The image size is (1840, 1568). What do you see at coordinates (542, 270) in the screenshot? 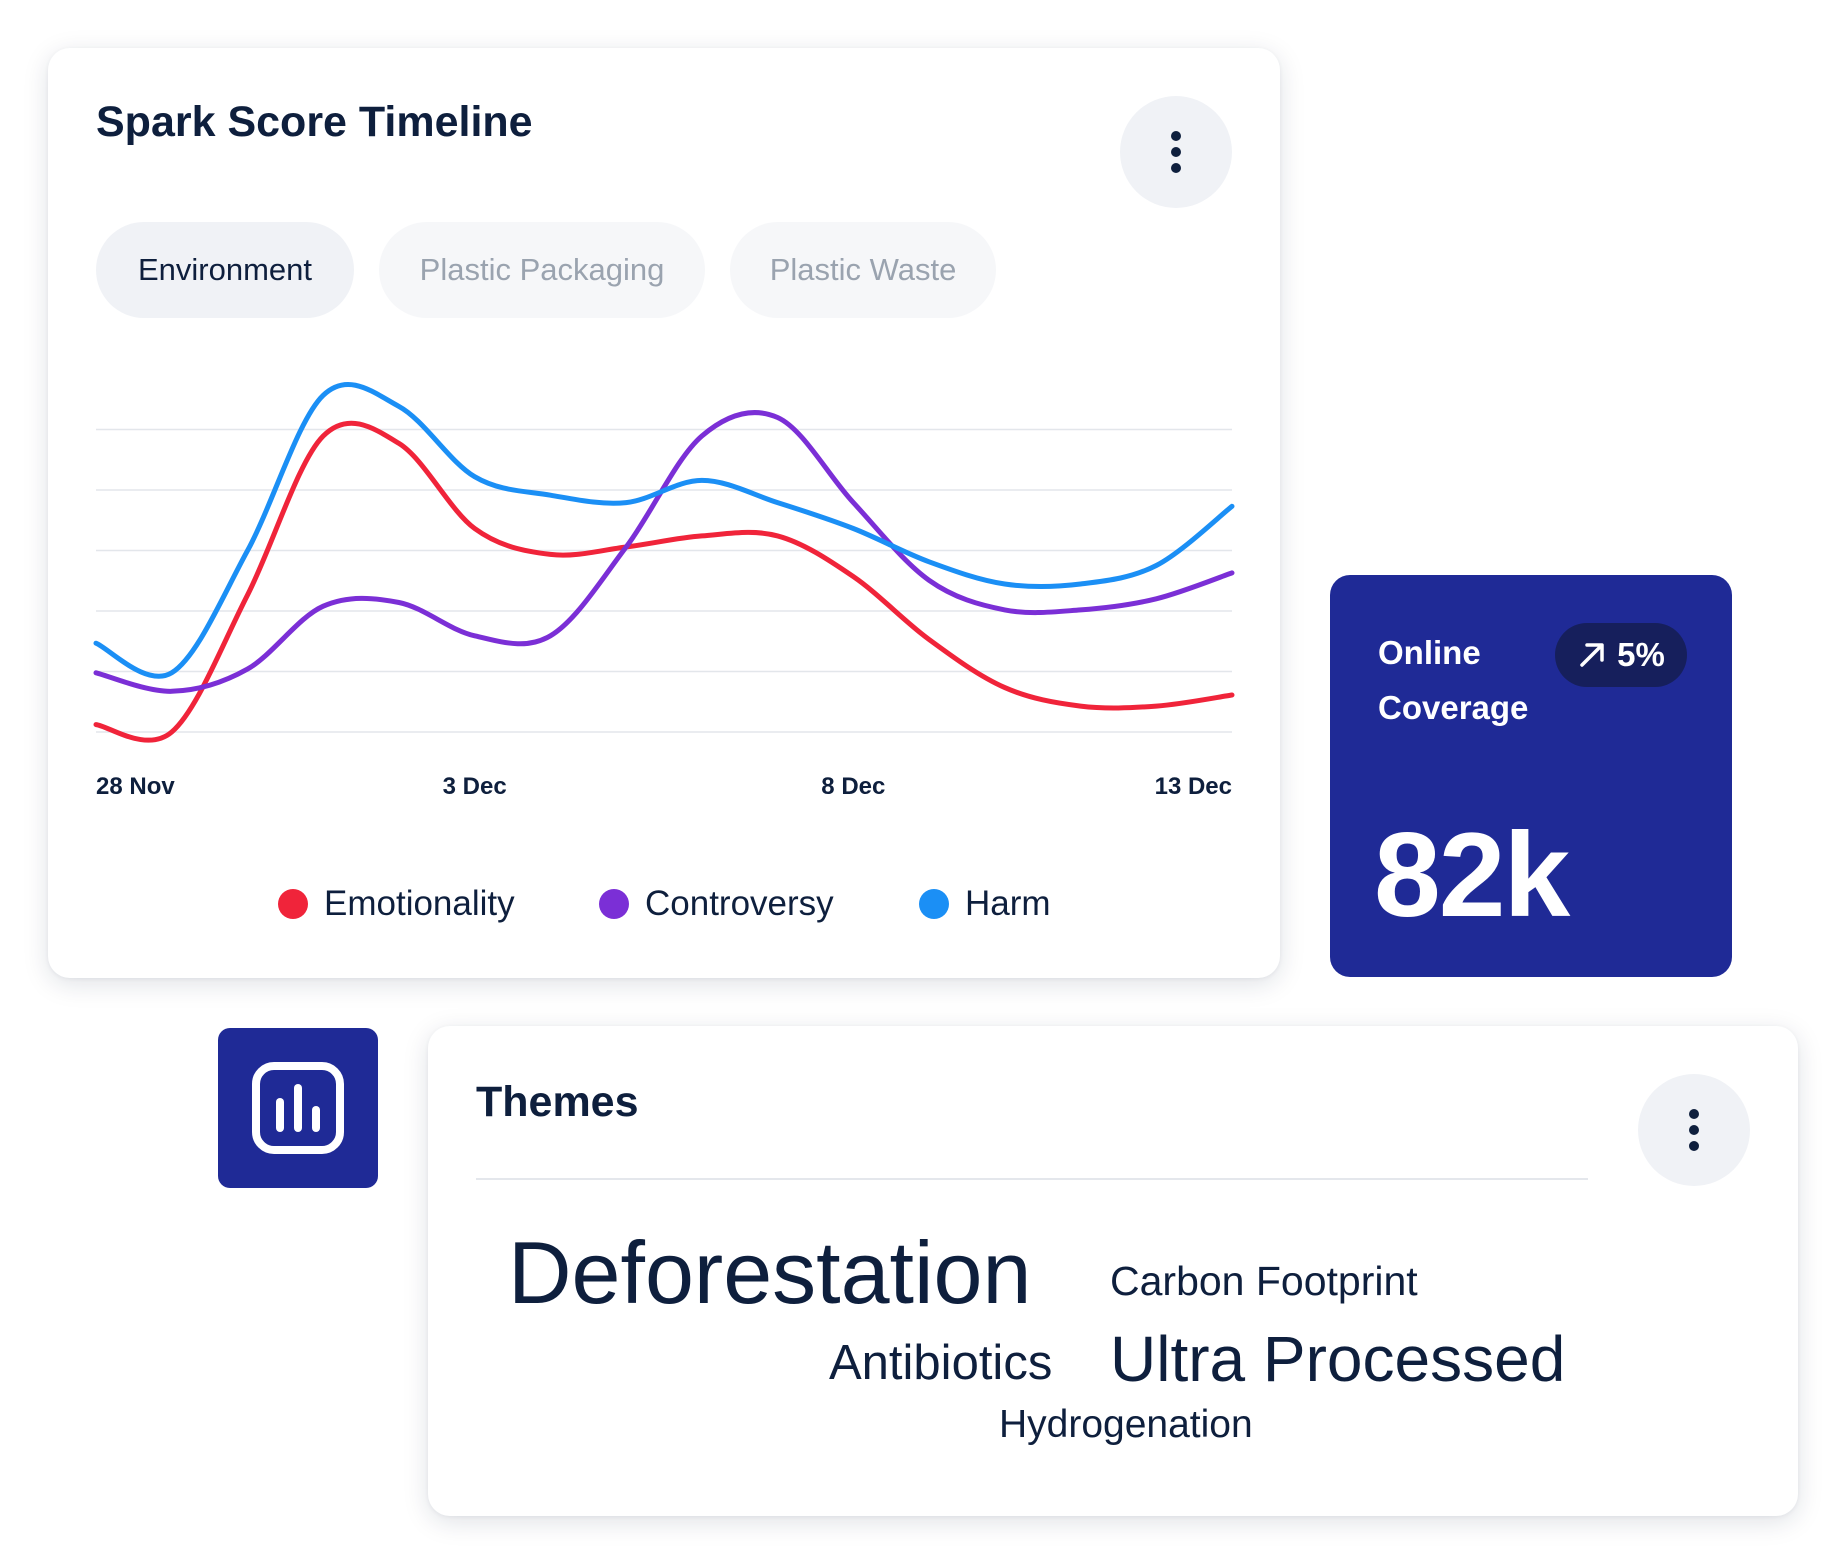
I see `tab-plastic-packaging: Plastic Packaging` at bounding box center [542, 270].